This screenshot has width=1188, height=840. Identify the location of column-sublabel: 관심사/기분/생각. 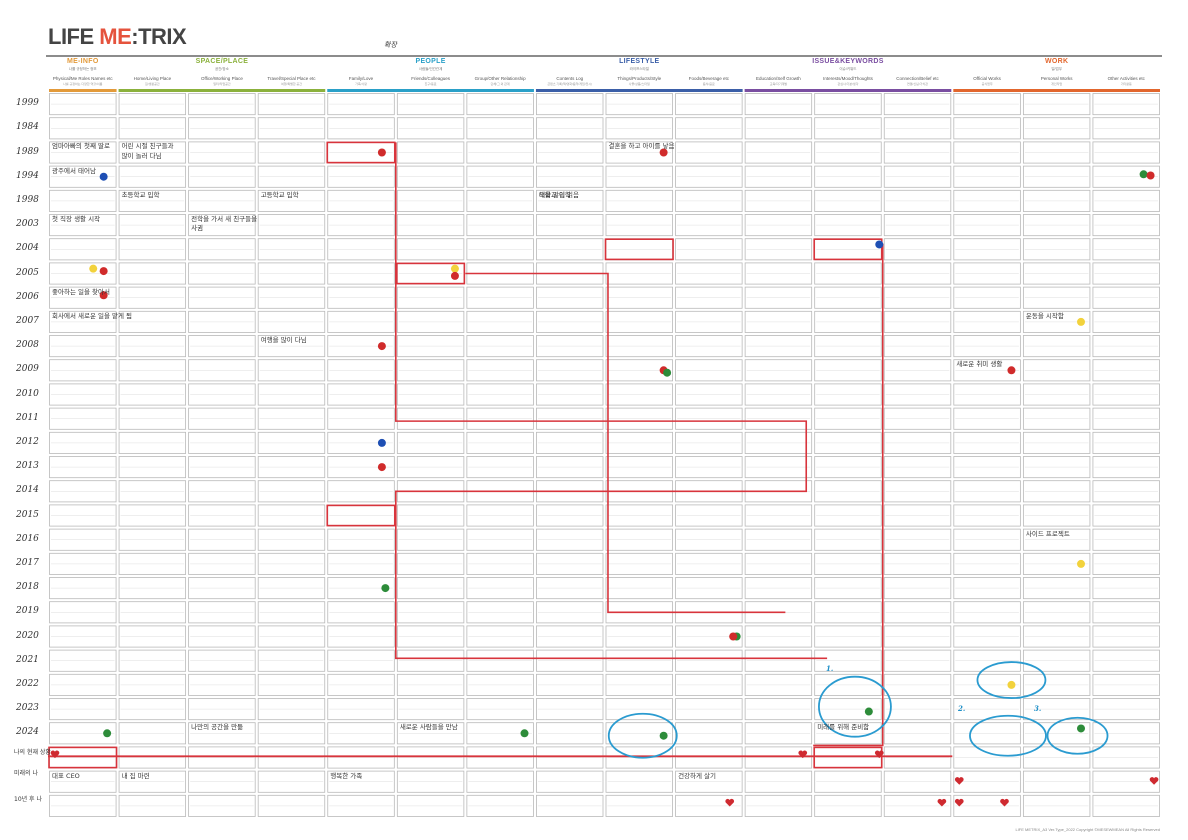
(848, 84).